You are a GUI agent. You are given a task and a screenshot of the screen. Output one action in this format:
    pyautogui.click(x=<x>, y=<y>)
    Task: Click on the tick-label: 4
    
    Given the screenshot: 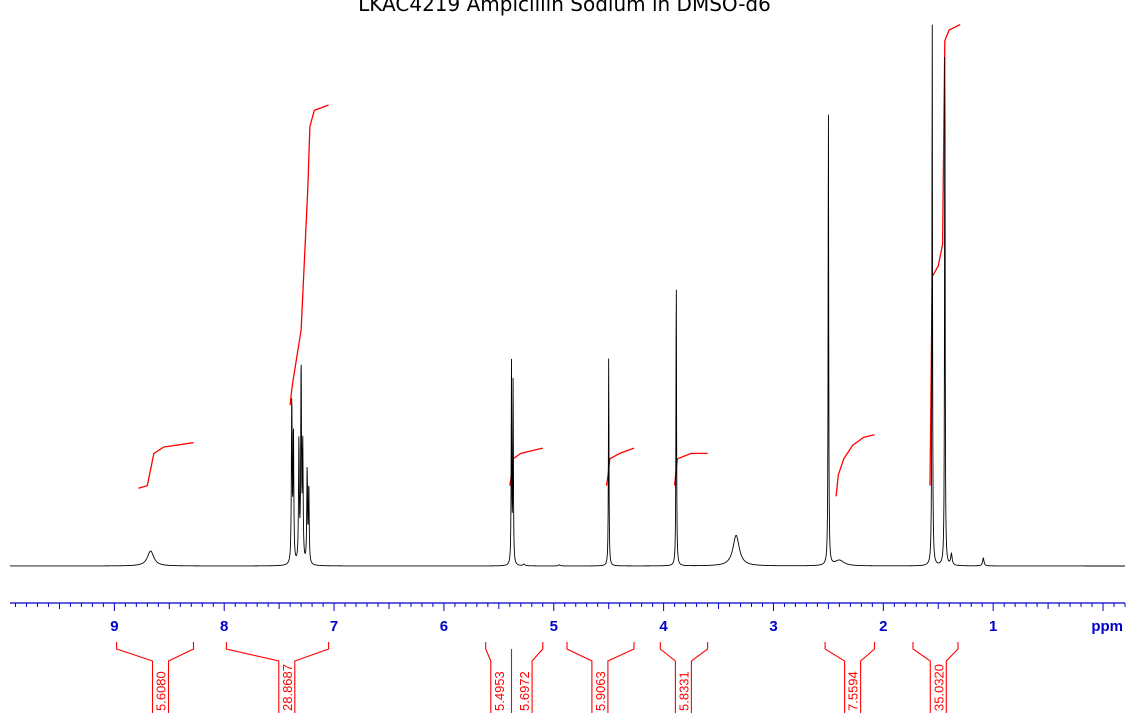 What is the action you would take?
    pyautogui.click(x=663, y=626)
    